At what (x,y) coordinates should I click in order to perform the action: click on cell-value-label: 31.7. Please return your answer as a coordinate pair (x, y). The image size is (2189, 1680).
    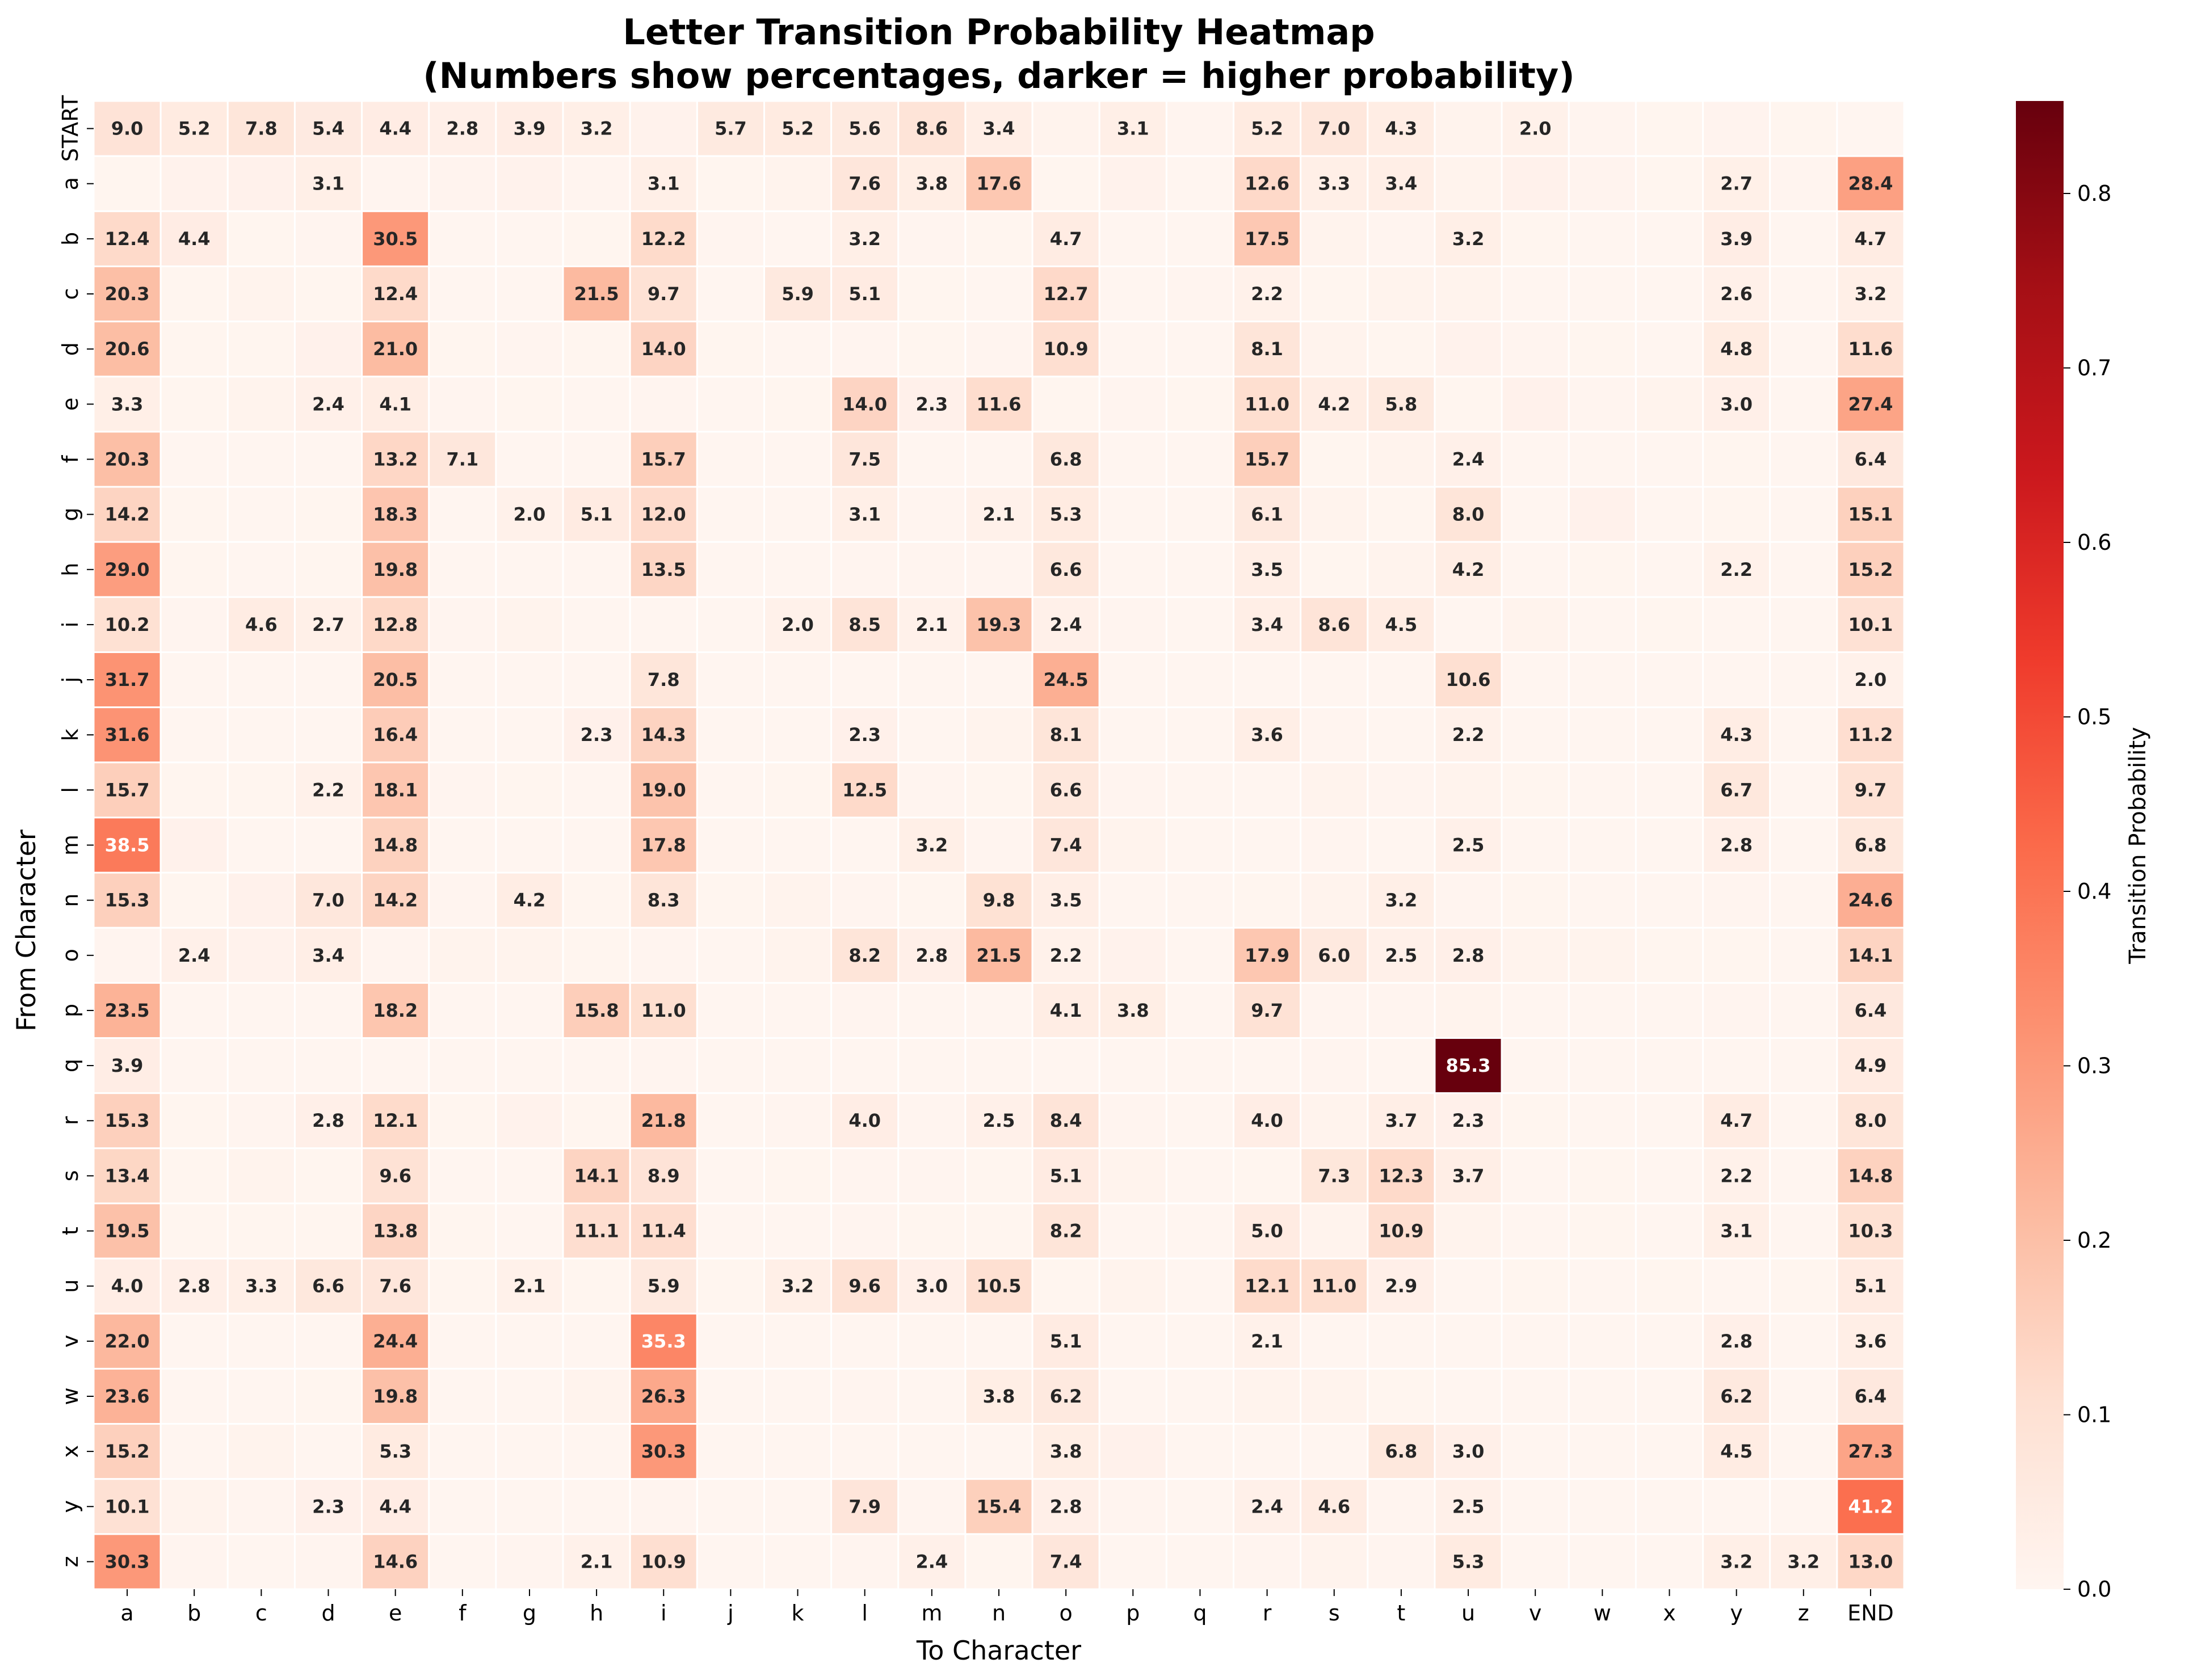
    Looking at the image, I should click on (128, 679).